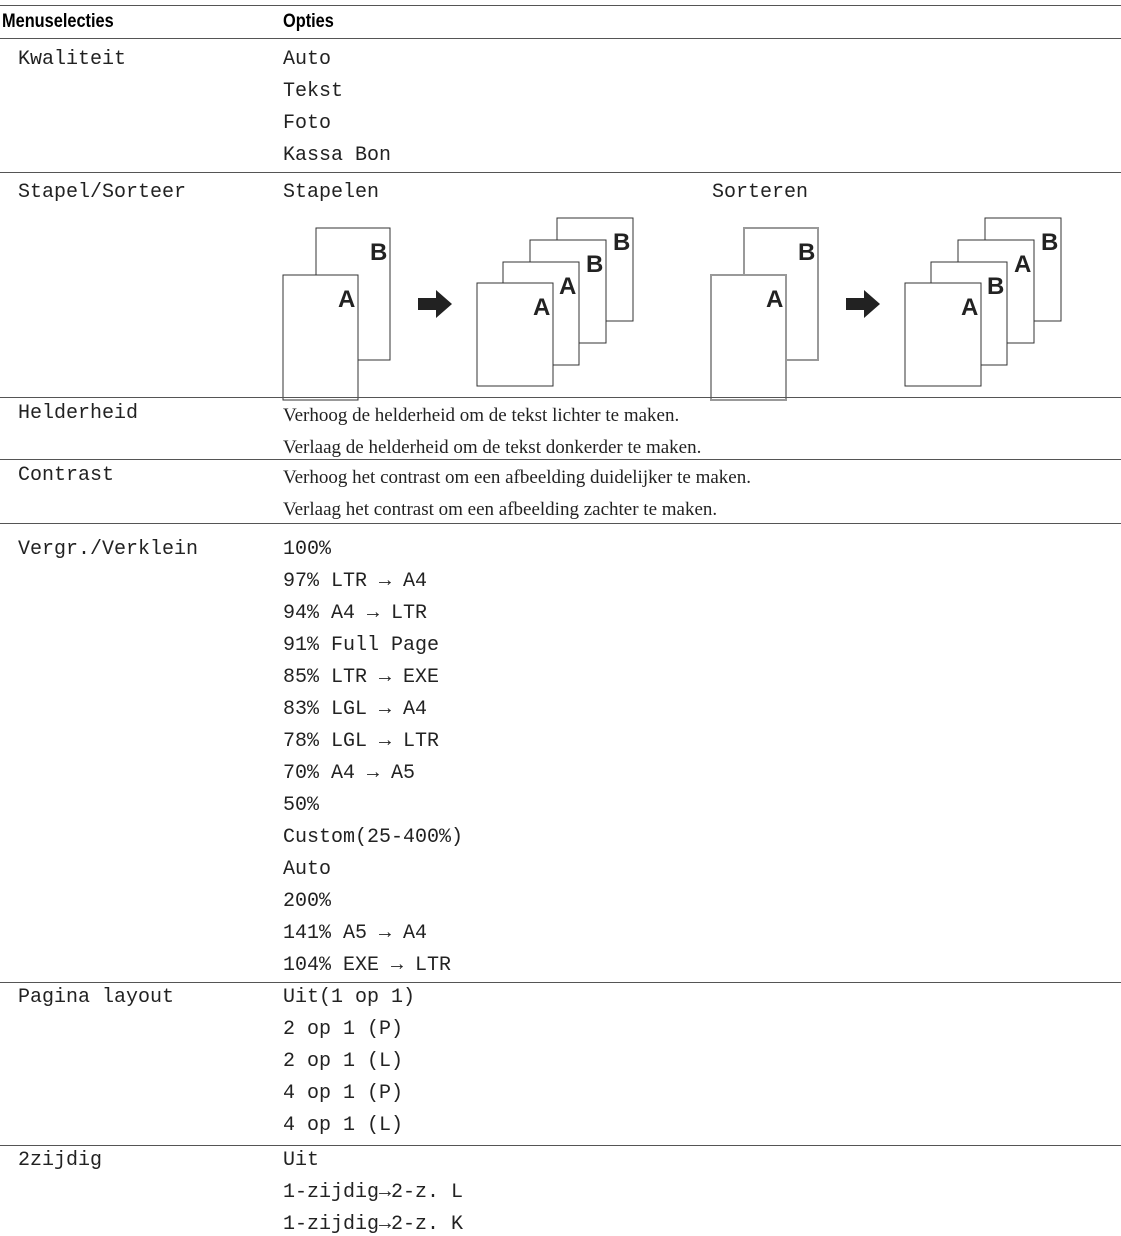 This screenshot has width=1121, height=1236. Describe the element at coordinates (301, 1160) in the screenshot. I see `option: Uit` at that location.